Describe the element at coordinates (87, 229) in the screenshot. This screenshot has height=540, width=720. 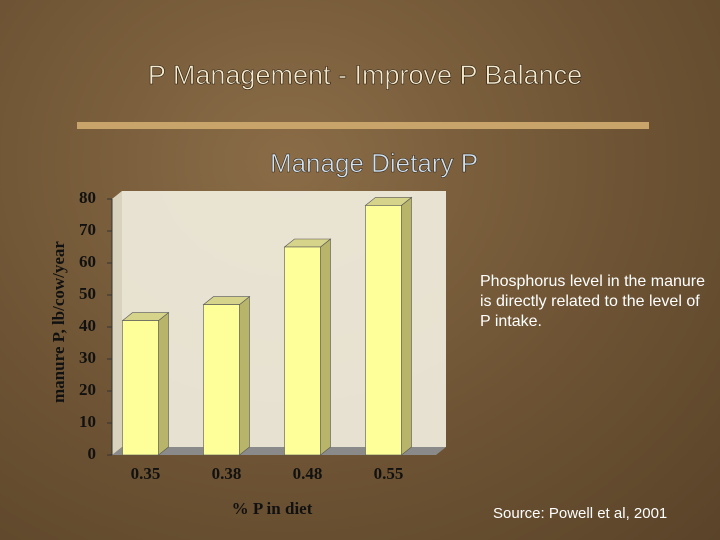
I see `y-tick-label: 70` at that location.